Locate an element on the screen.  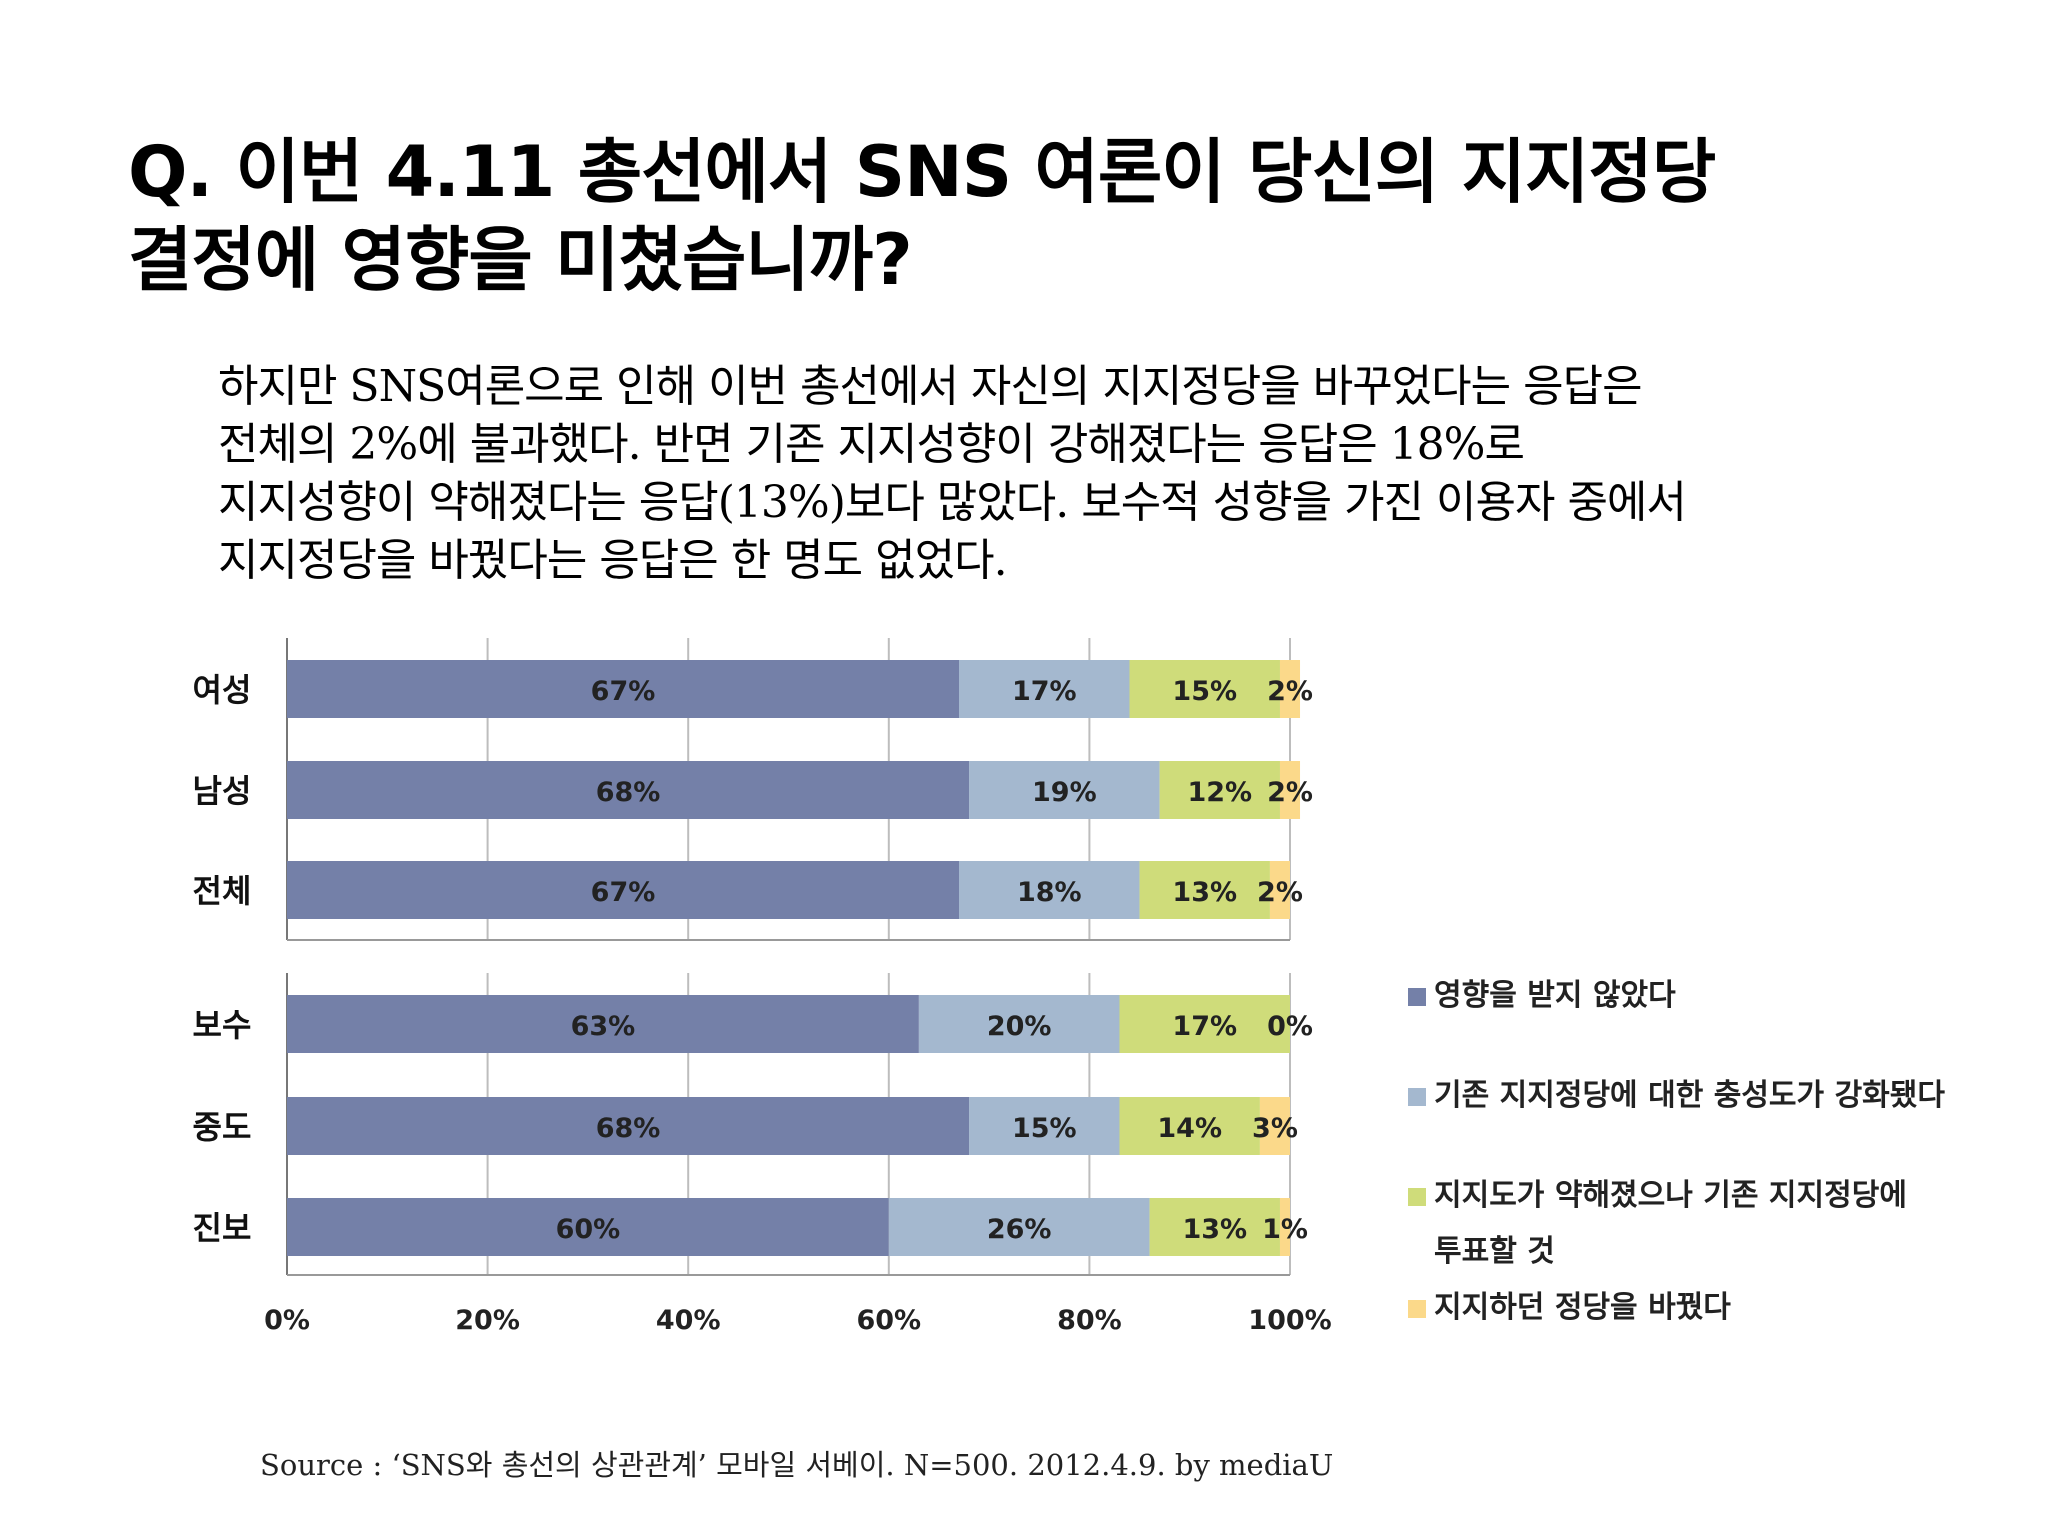
data-label: 20% is located at coordinates (1019, 1026).